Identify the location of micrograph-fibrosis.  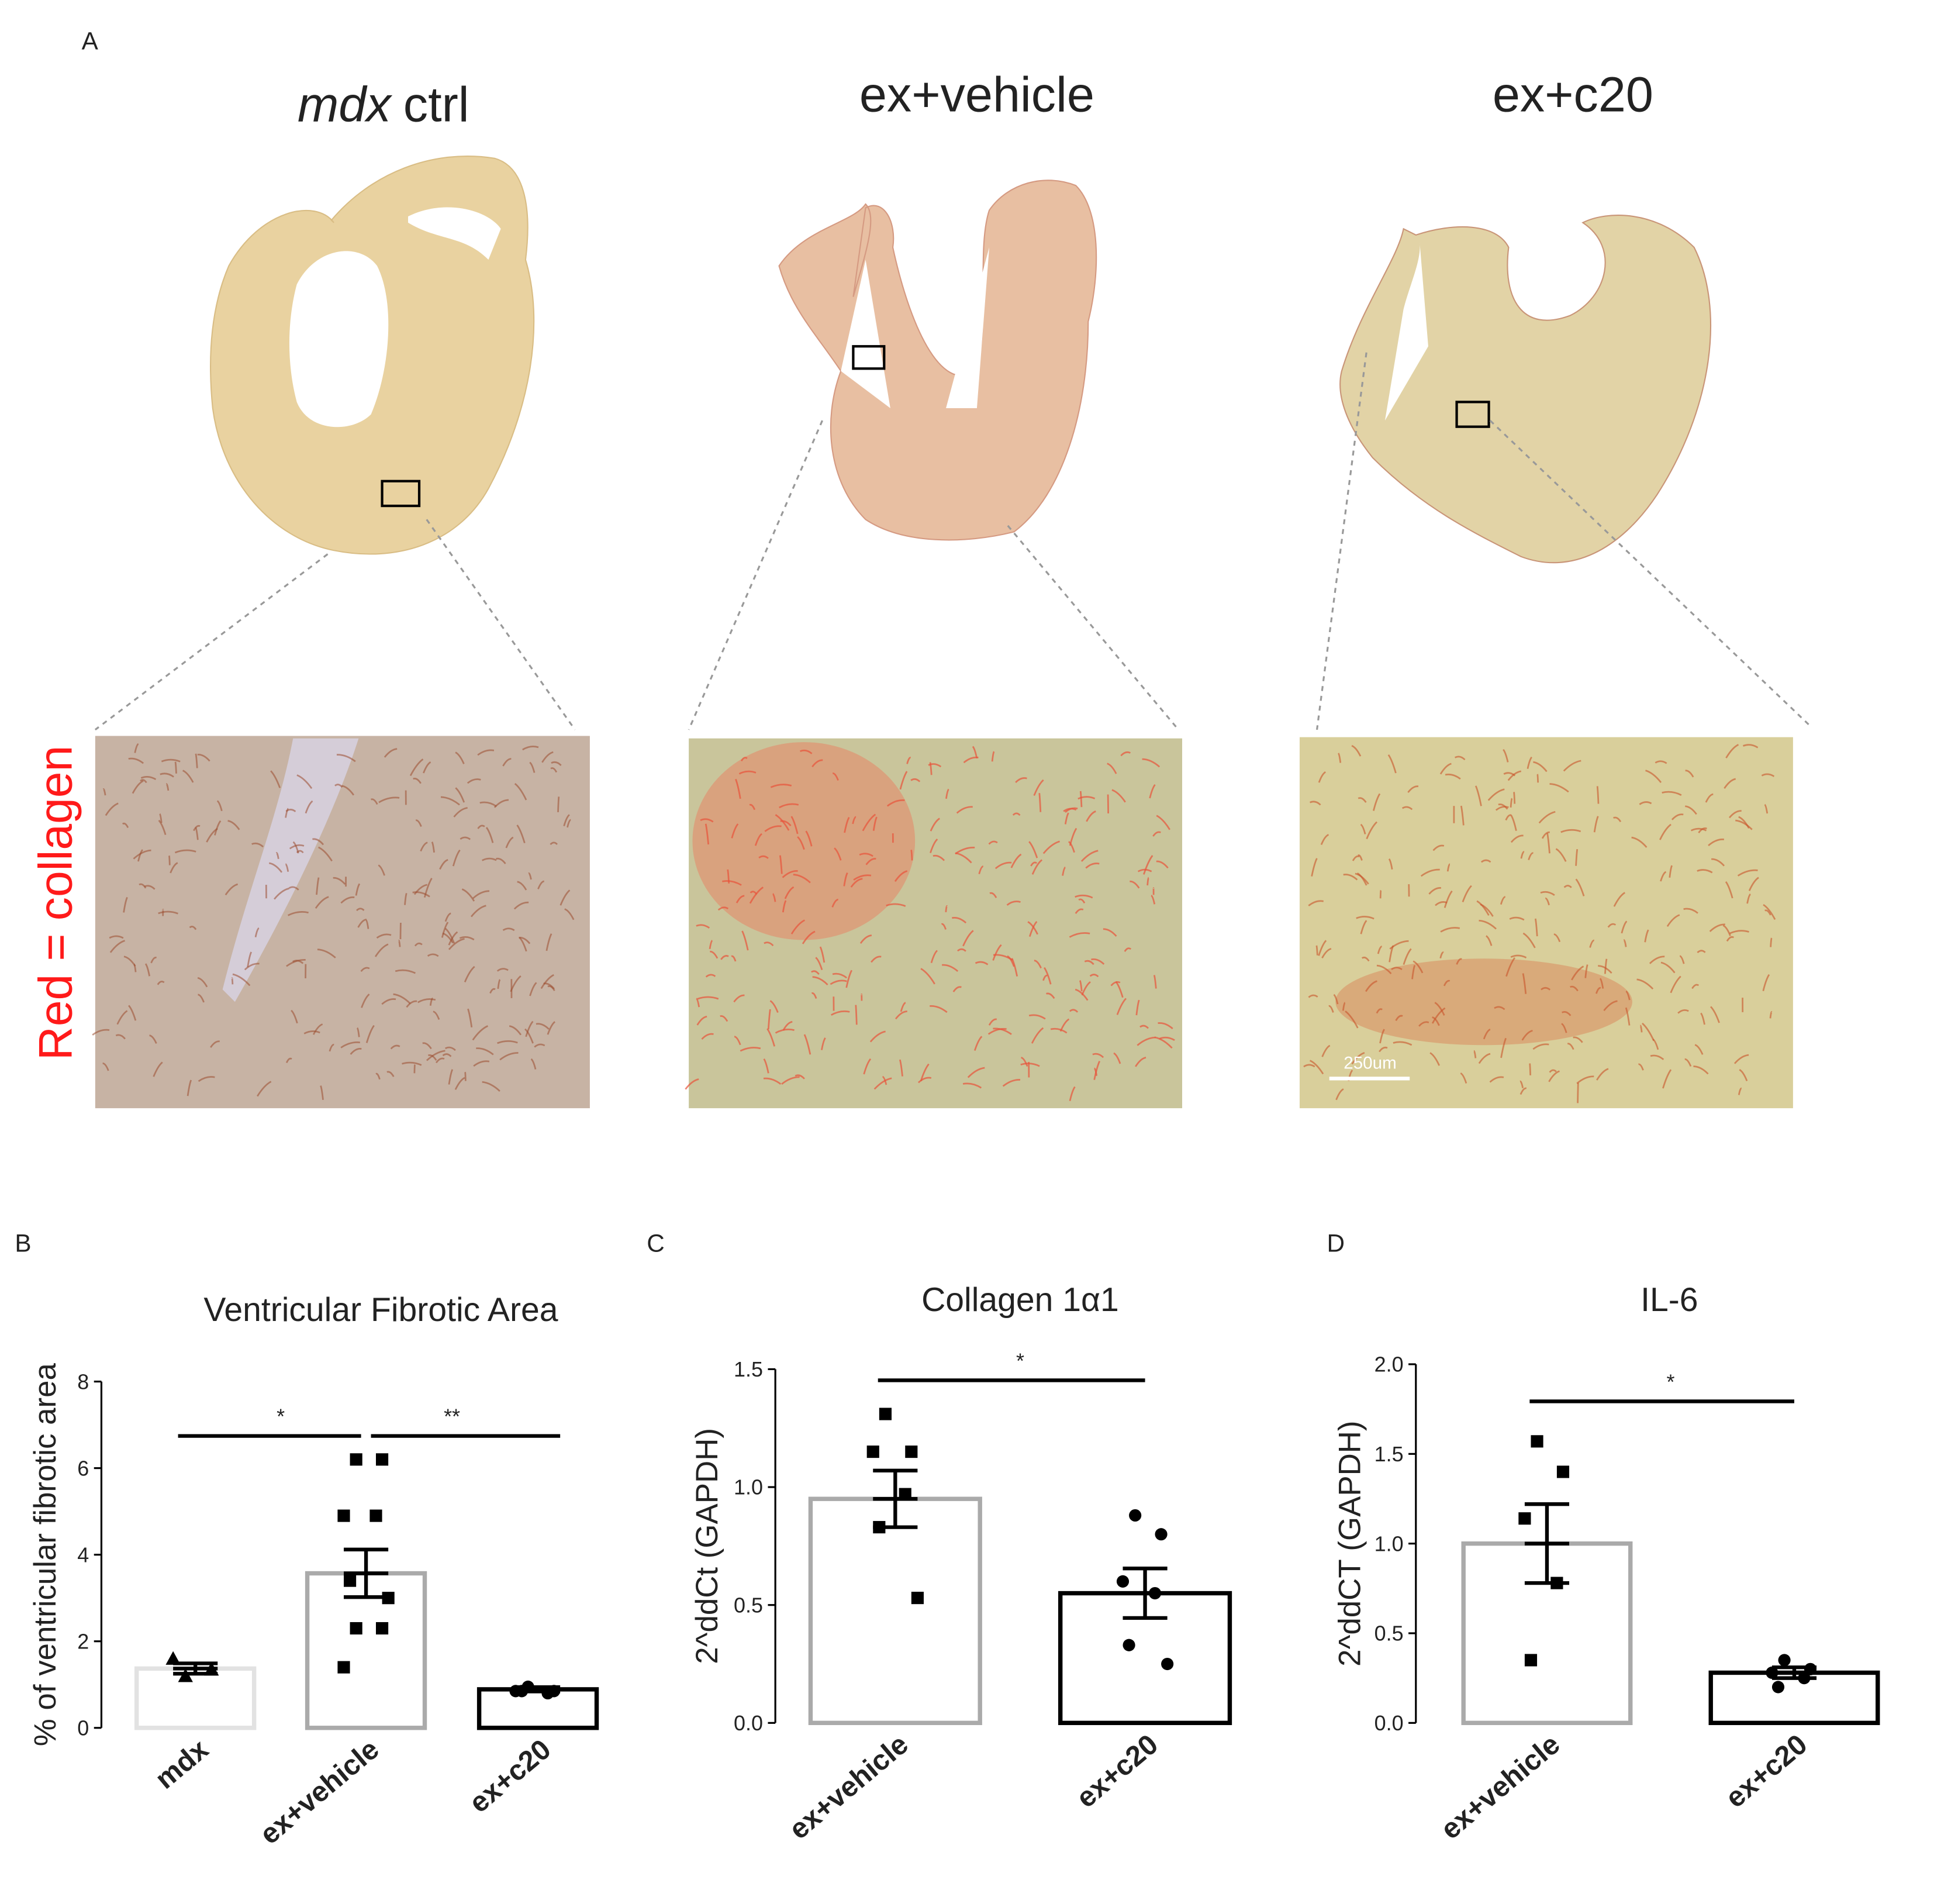
(804, 841).